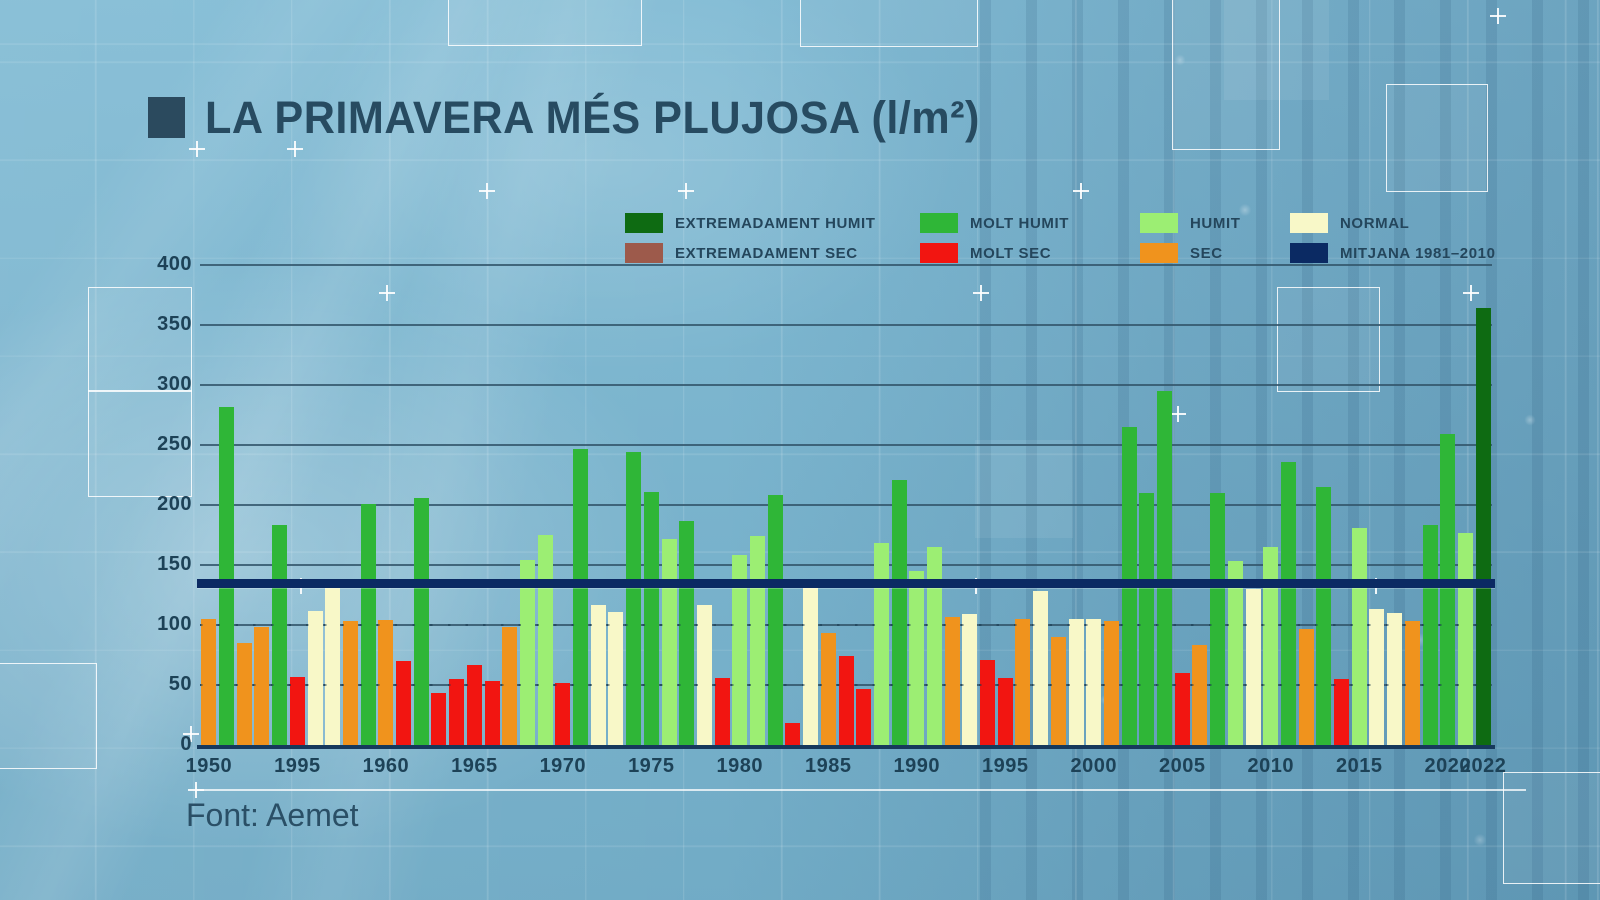 The height and width of the screenshot is (900, 1600). What do you see at coordinates (1375, 223) in the screenshot?
I see `legend-label: NORMAL` at bounding box center [1375, 223].